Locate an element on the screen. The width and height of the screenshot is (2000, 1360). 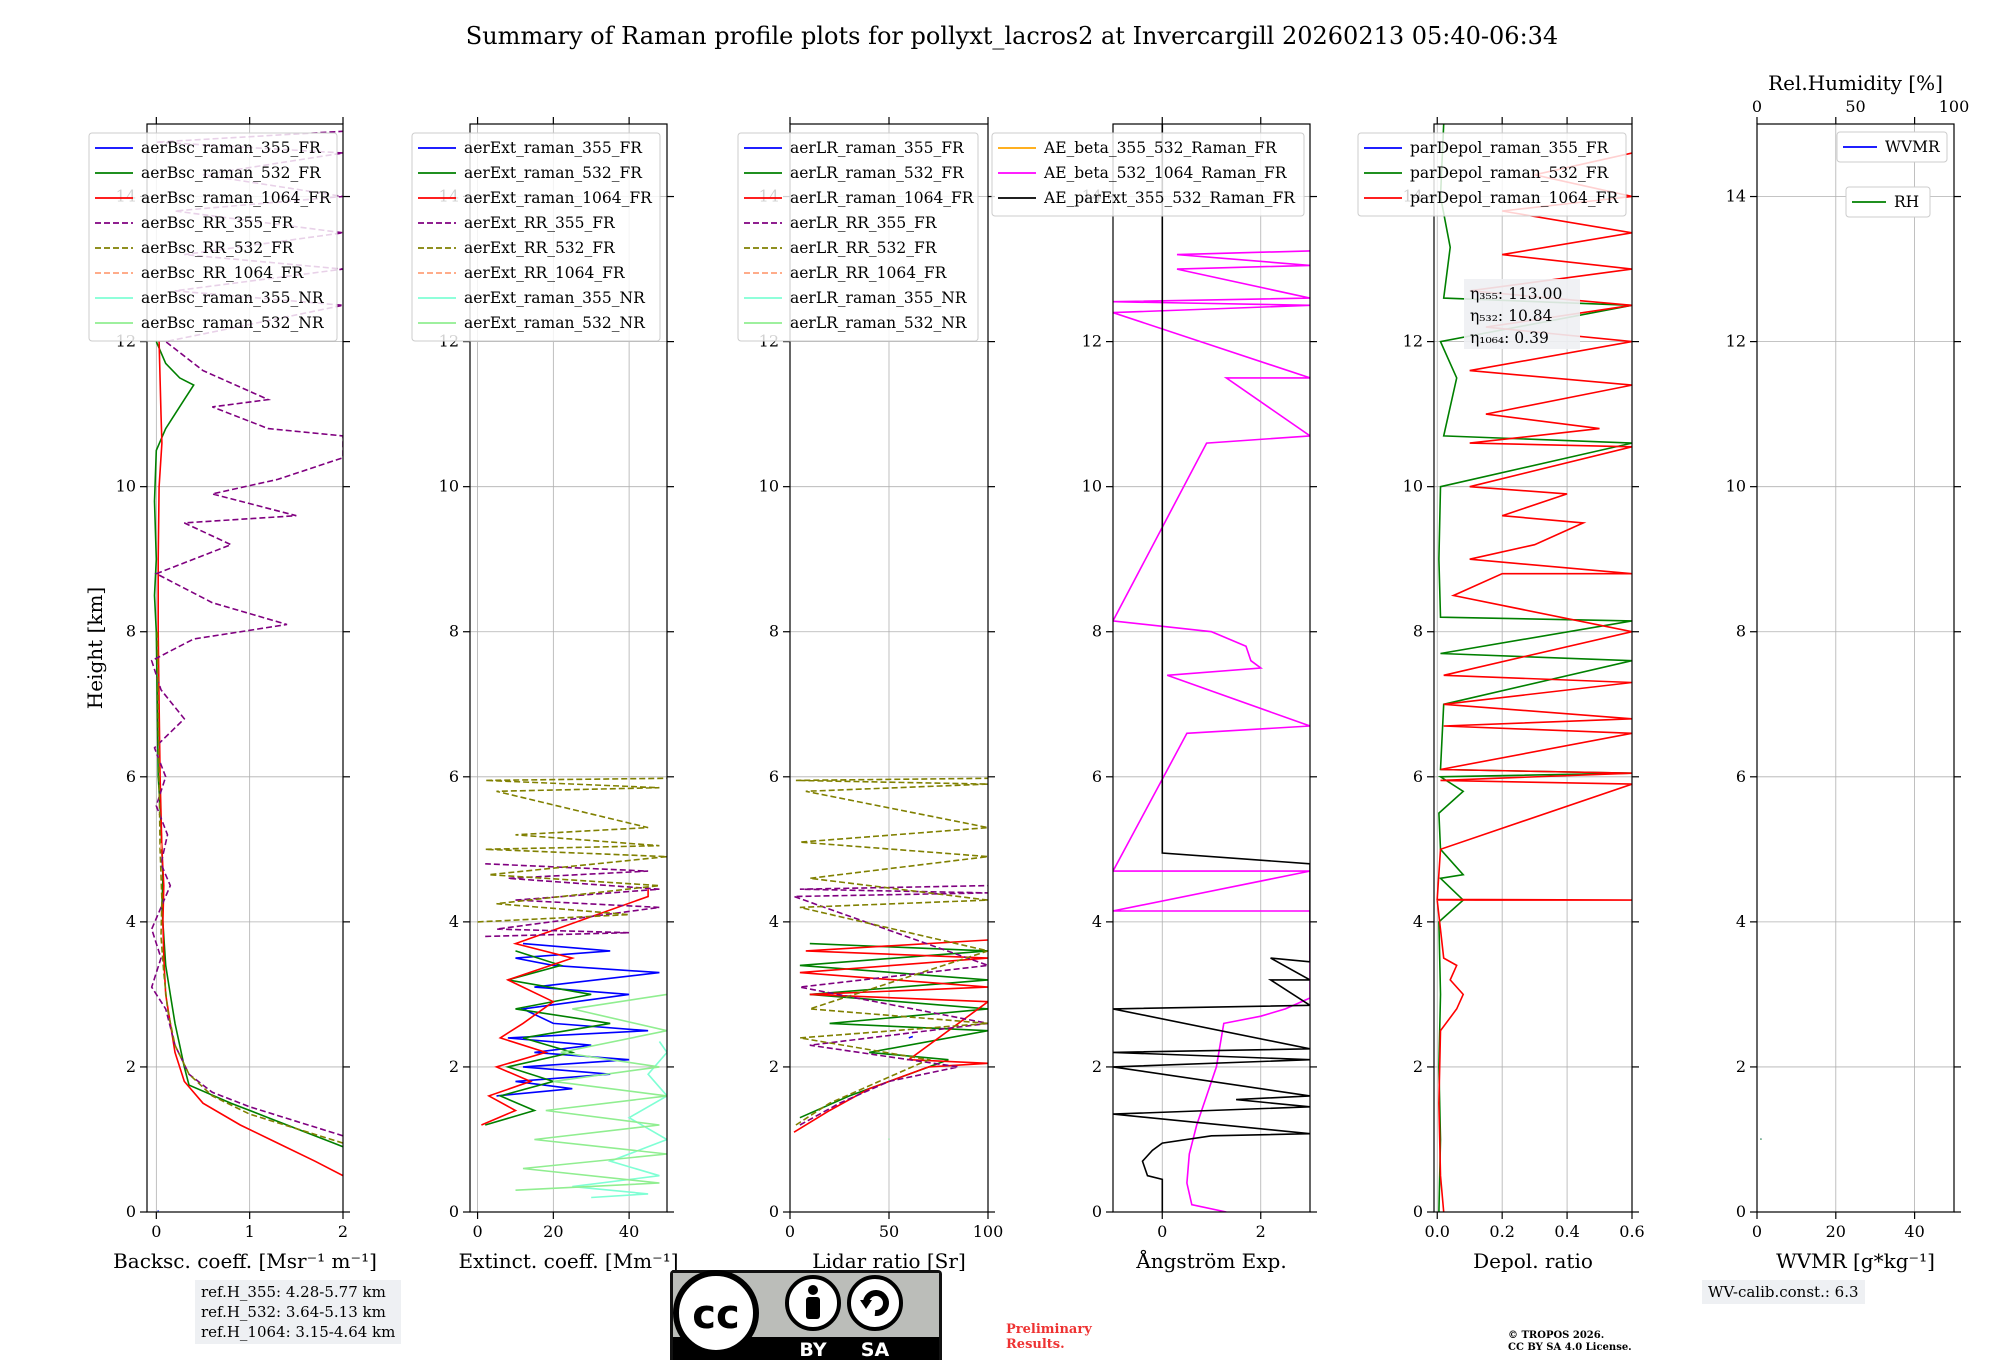
series-parDepol_raman_1064_FR is located at coordinates (1534, 682).